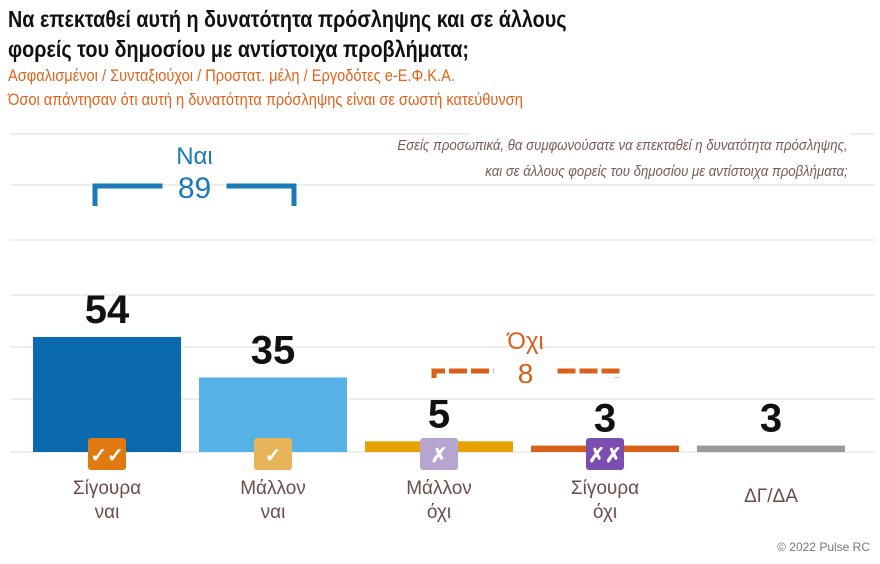  I want to click on check-icon, so click(273, 454).